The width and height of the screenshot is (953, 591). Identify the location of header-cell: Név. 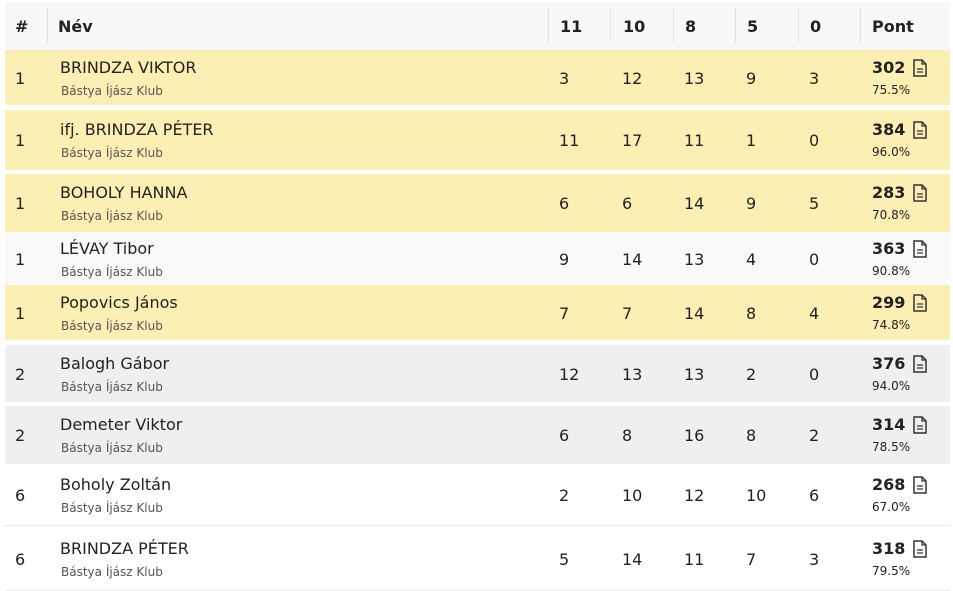
(75, 26).